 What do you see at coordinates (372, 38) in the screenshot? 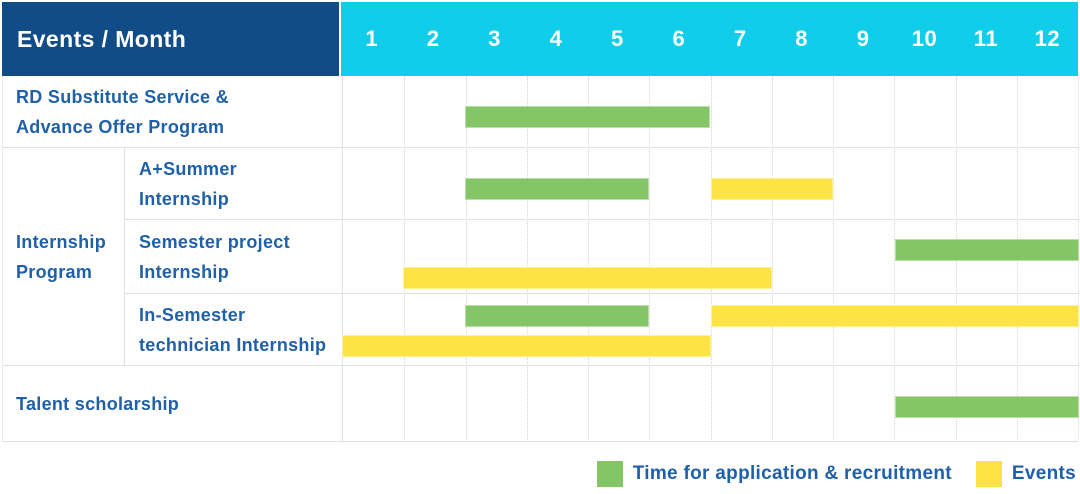
I see `month-header-1: 1` at bounding box center [372, 38].